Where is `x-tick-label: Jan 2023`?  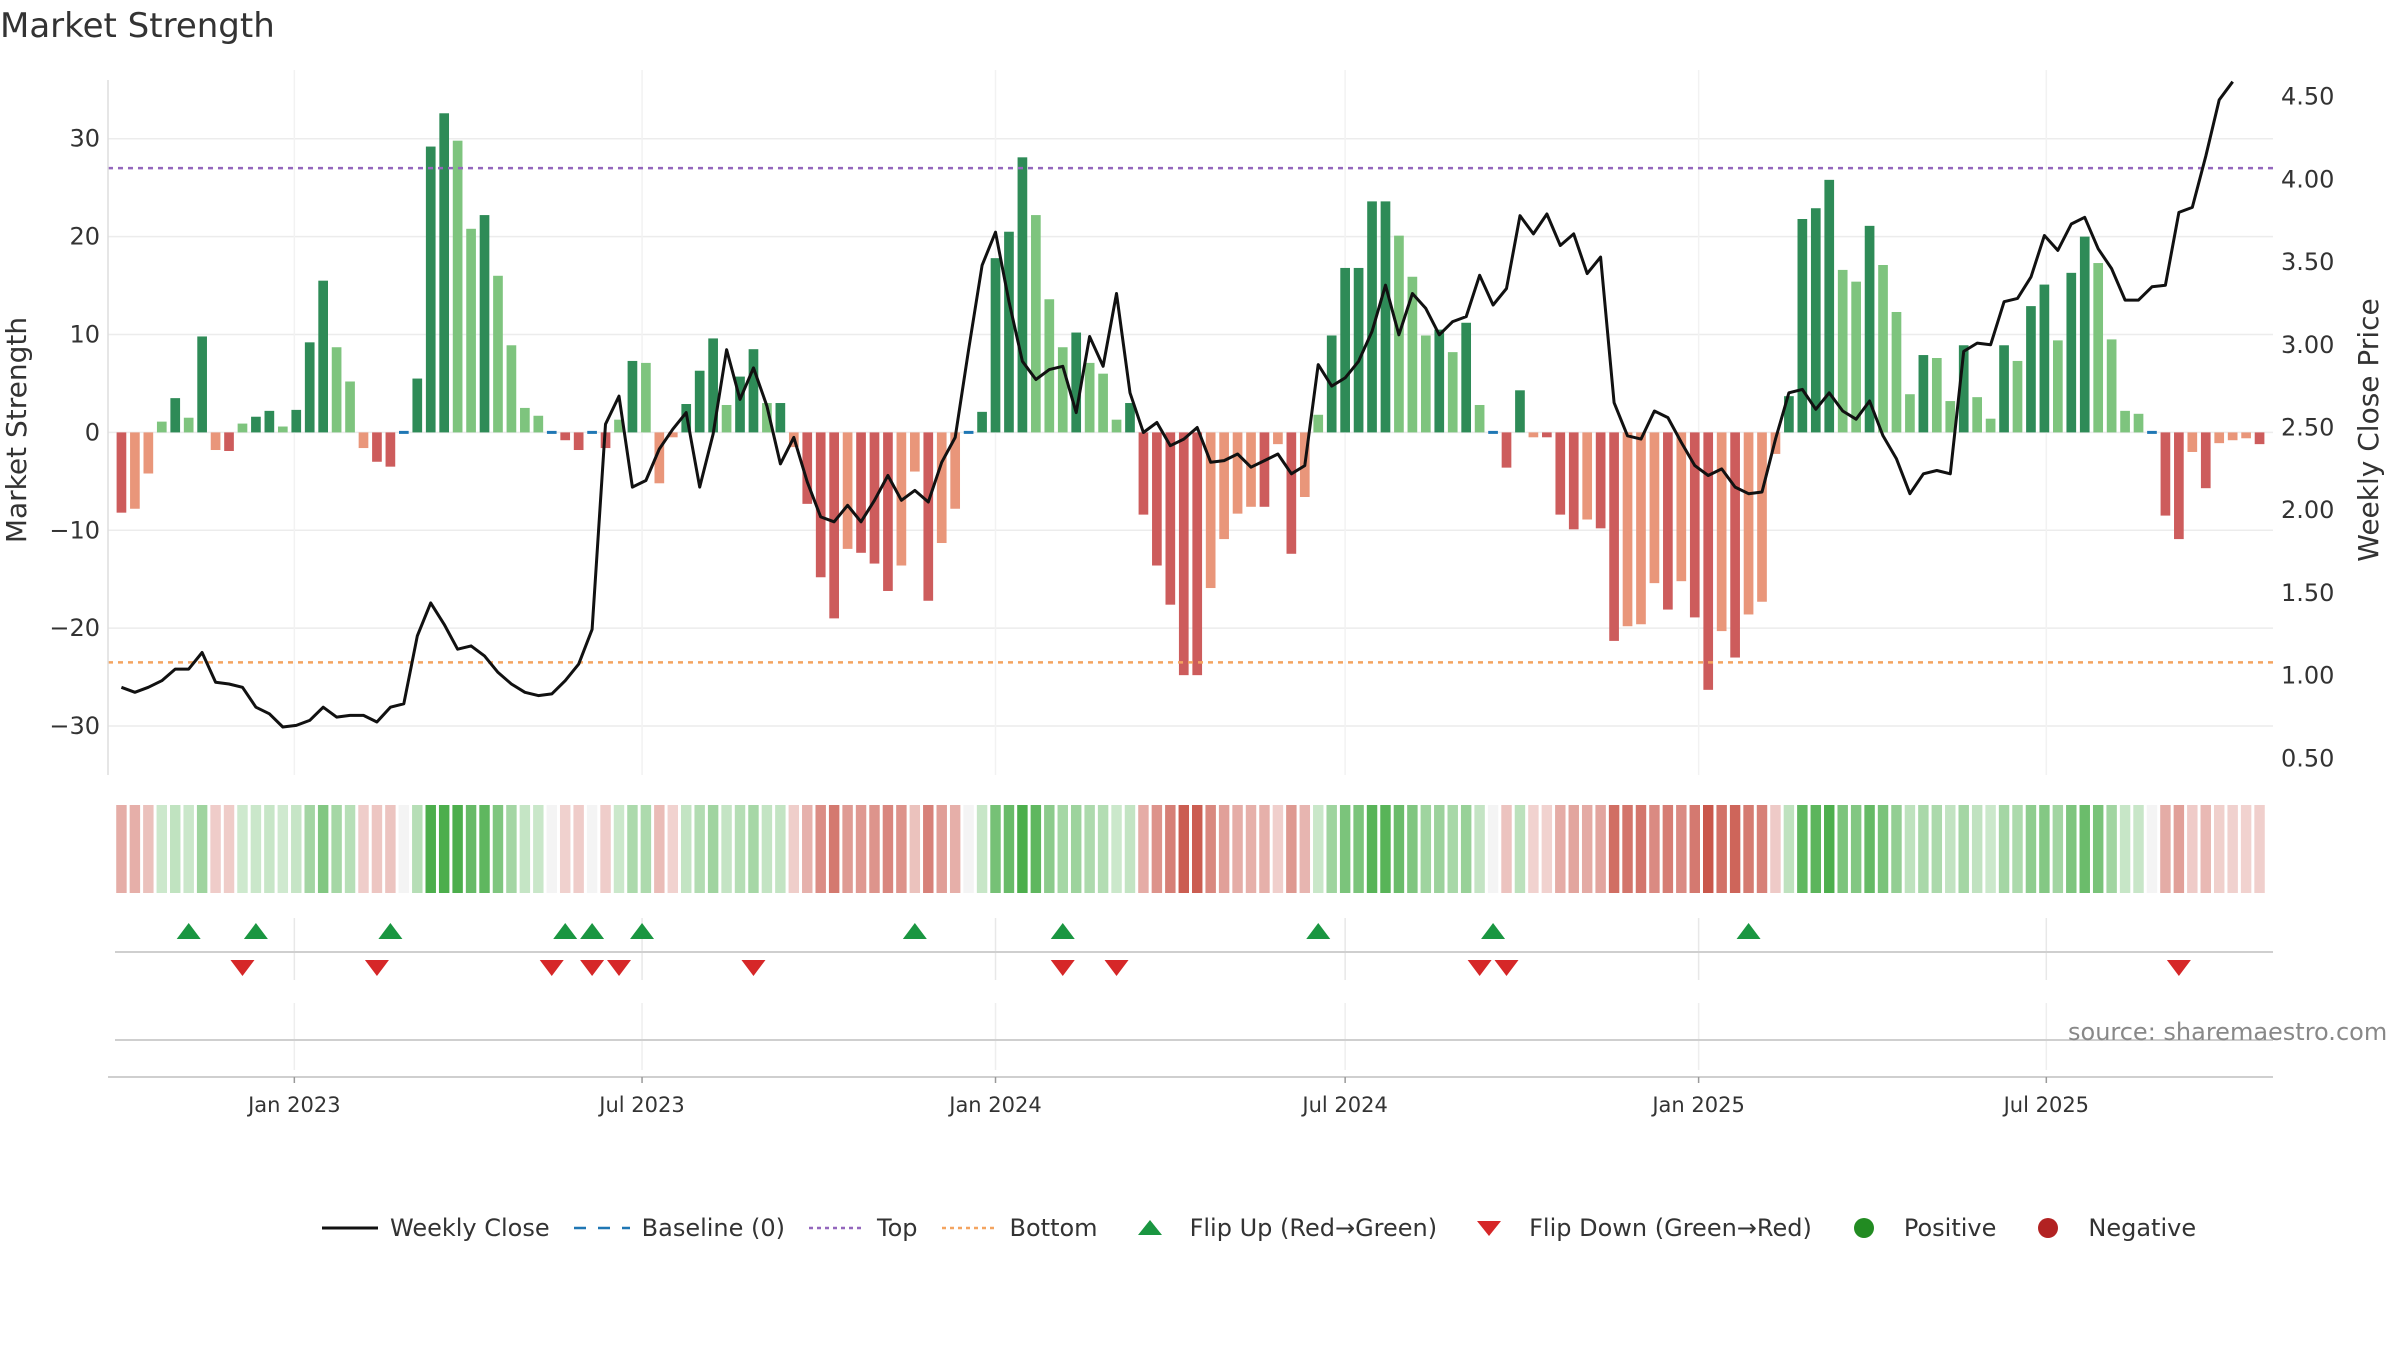
x-tick-label: Jan 2023 is located at coordinates (293, 1105).